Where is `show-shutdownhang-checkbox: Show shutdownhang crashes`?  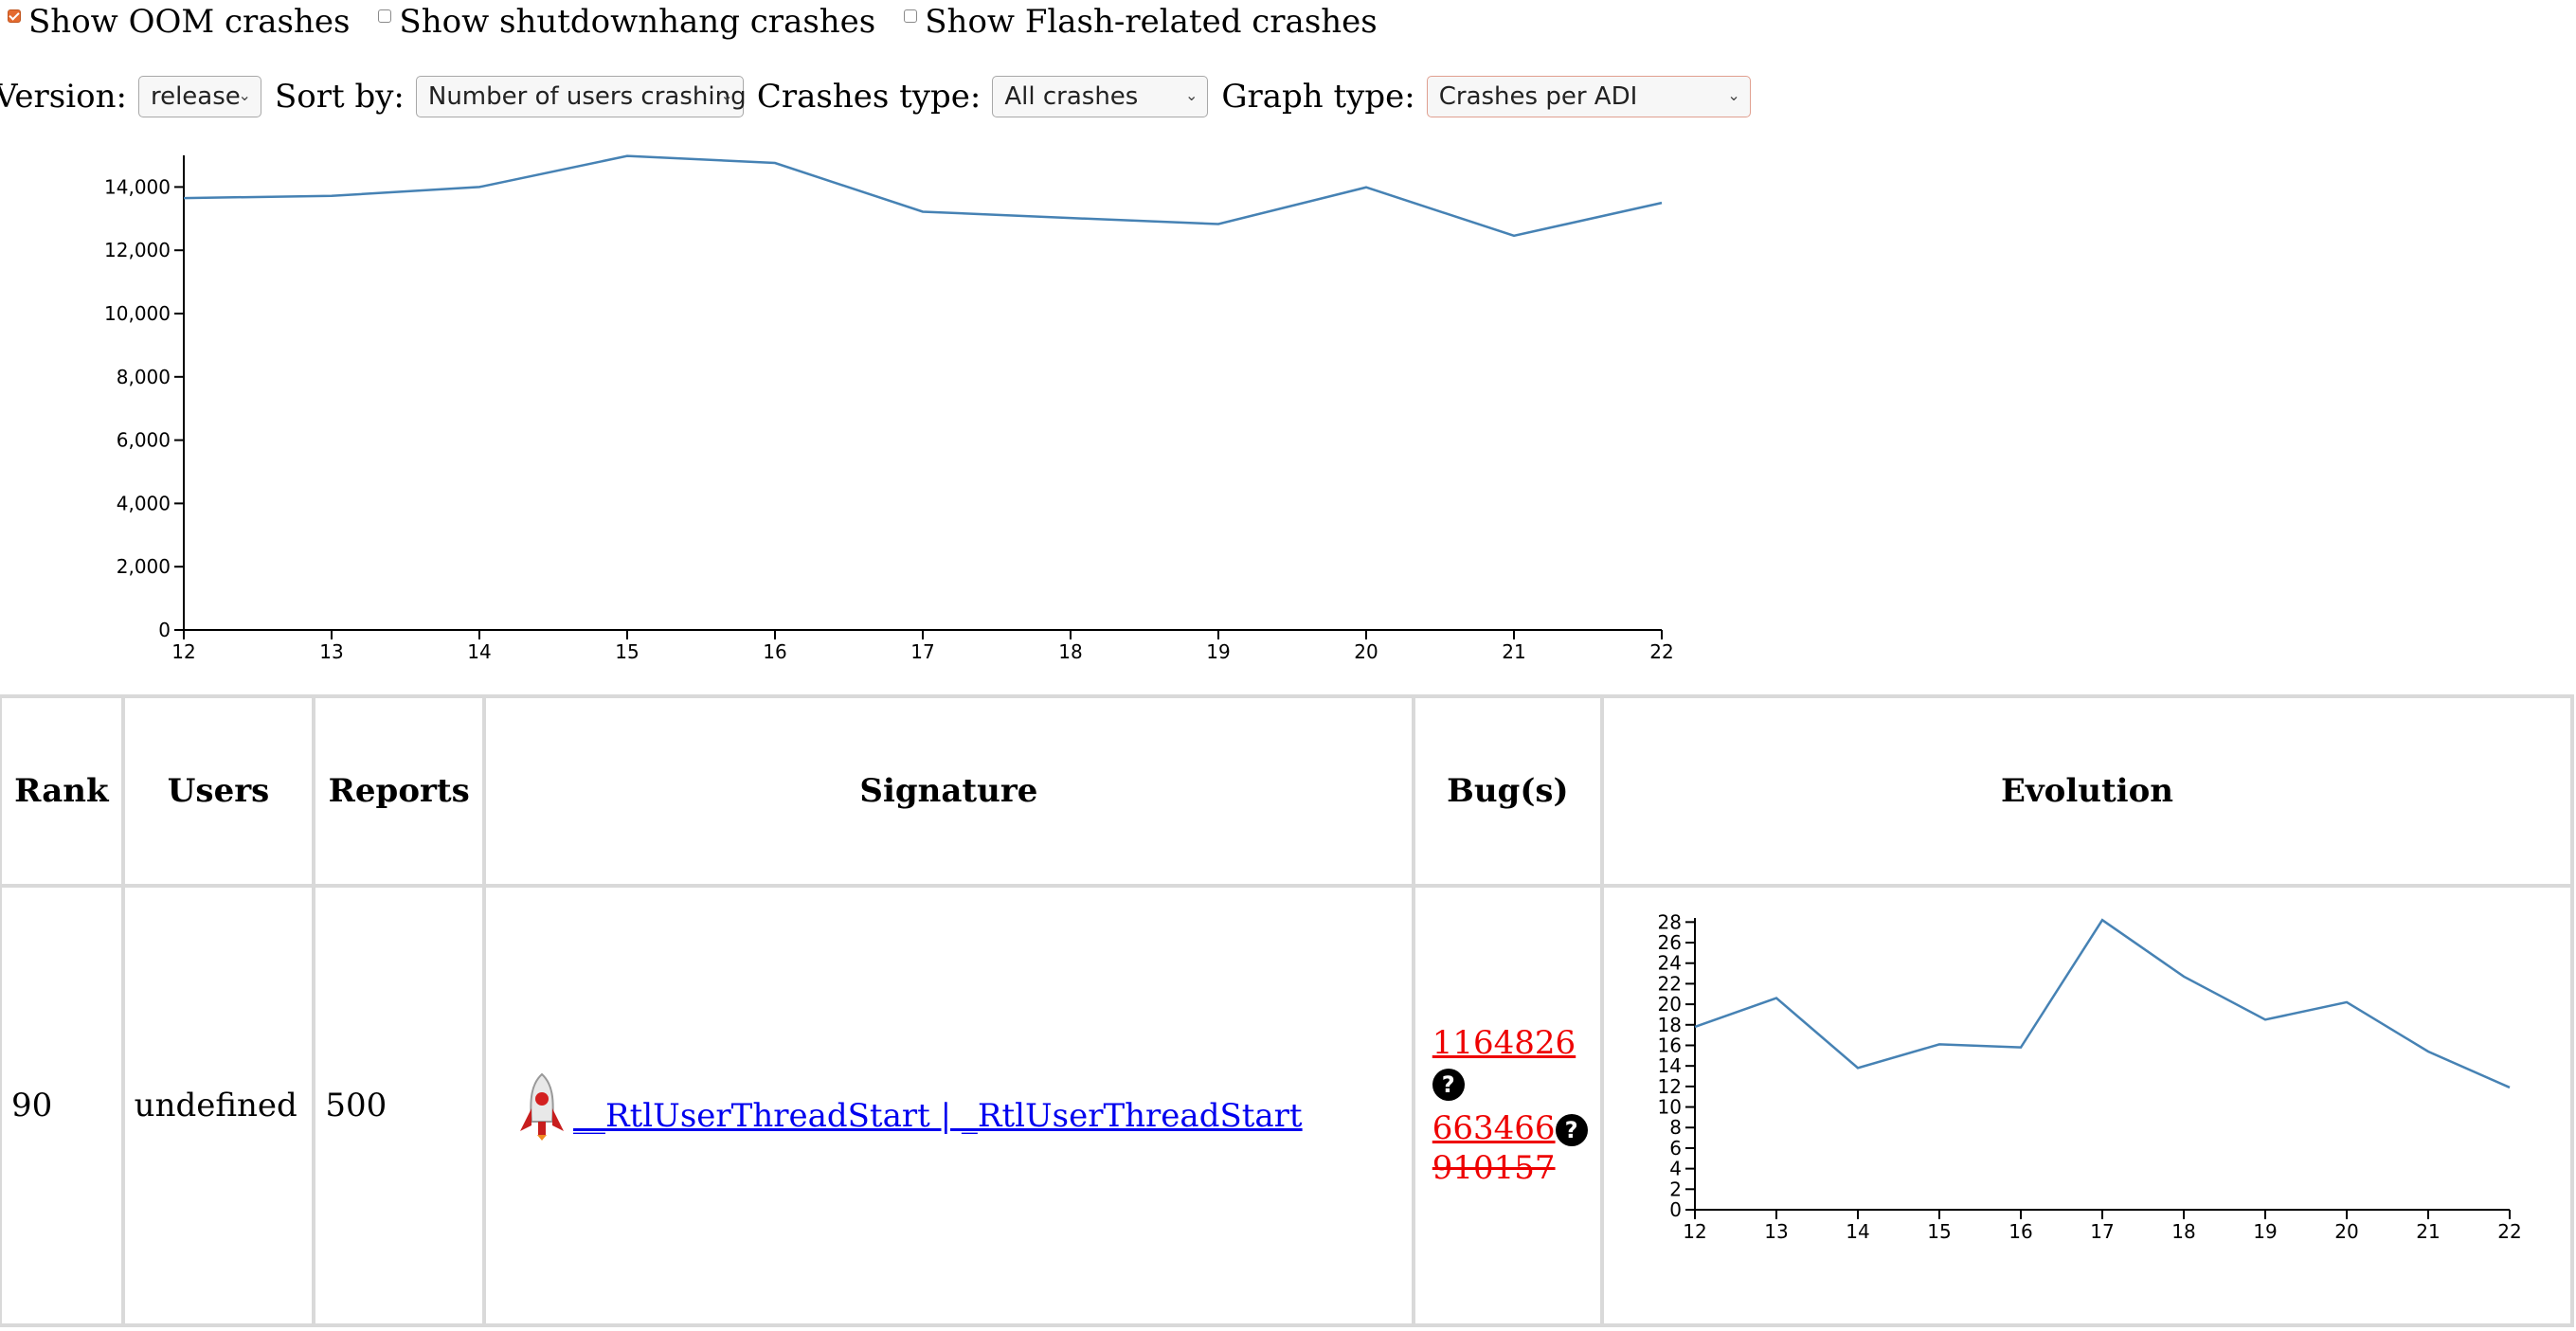 show-shutdownhang-checkbox: Show shutdownhang crashes is located at coordinates (622, 22).